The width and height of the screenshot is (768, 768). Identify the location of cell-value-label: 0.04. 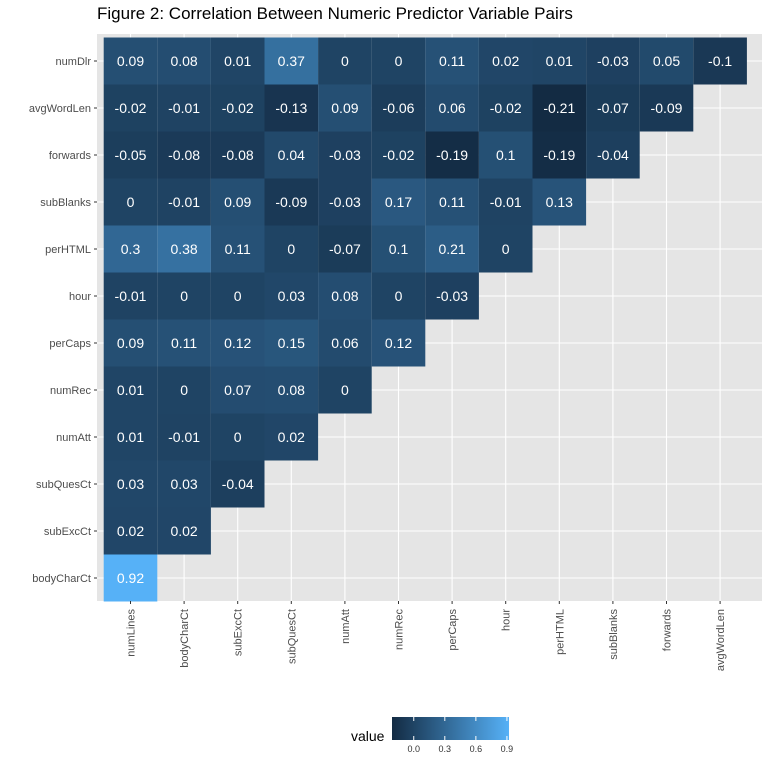
(291, 155).